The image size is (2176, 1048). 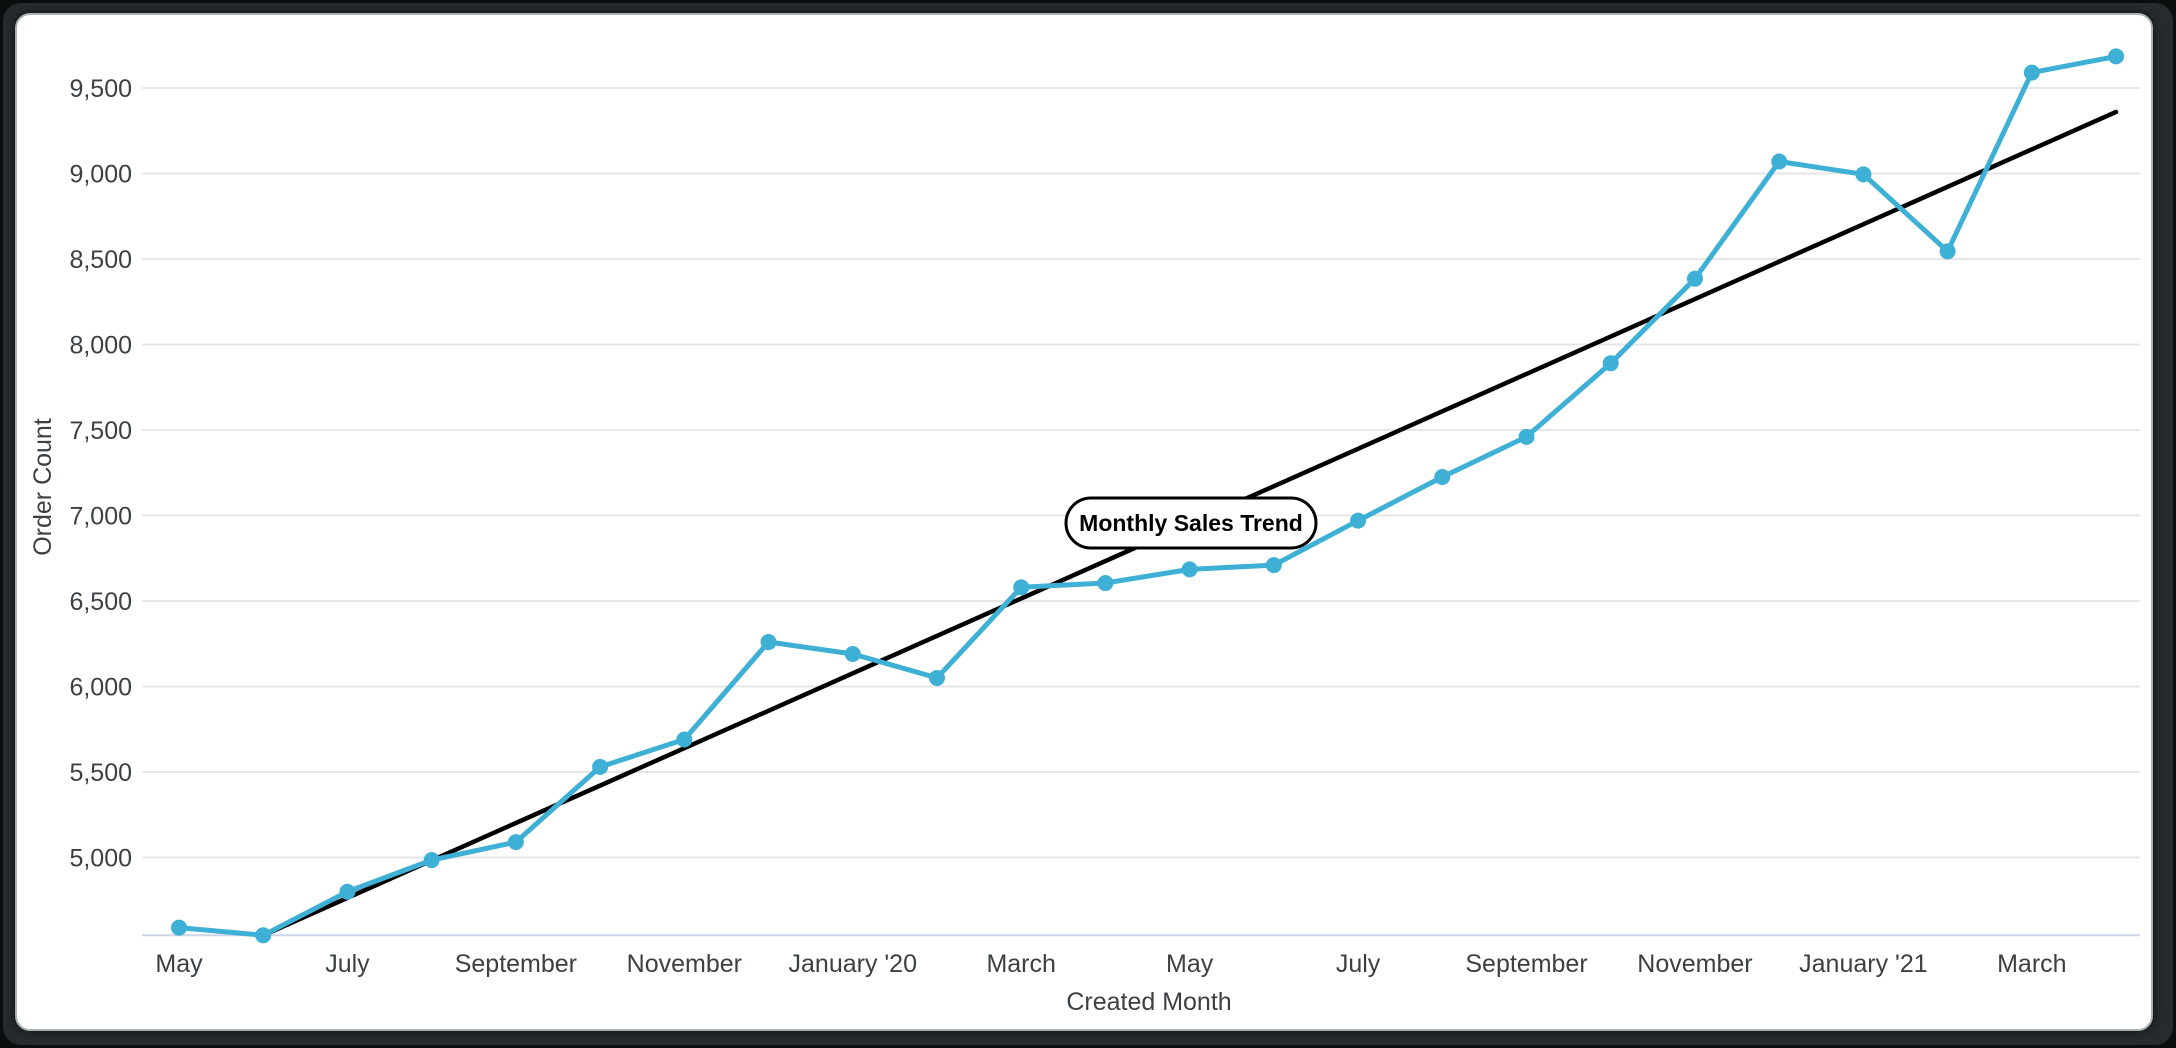 What do you see at coordinates (100, 516) in the screenshot?
I see `y-tick-label: 7,000` at bounding box center [100, 516].